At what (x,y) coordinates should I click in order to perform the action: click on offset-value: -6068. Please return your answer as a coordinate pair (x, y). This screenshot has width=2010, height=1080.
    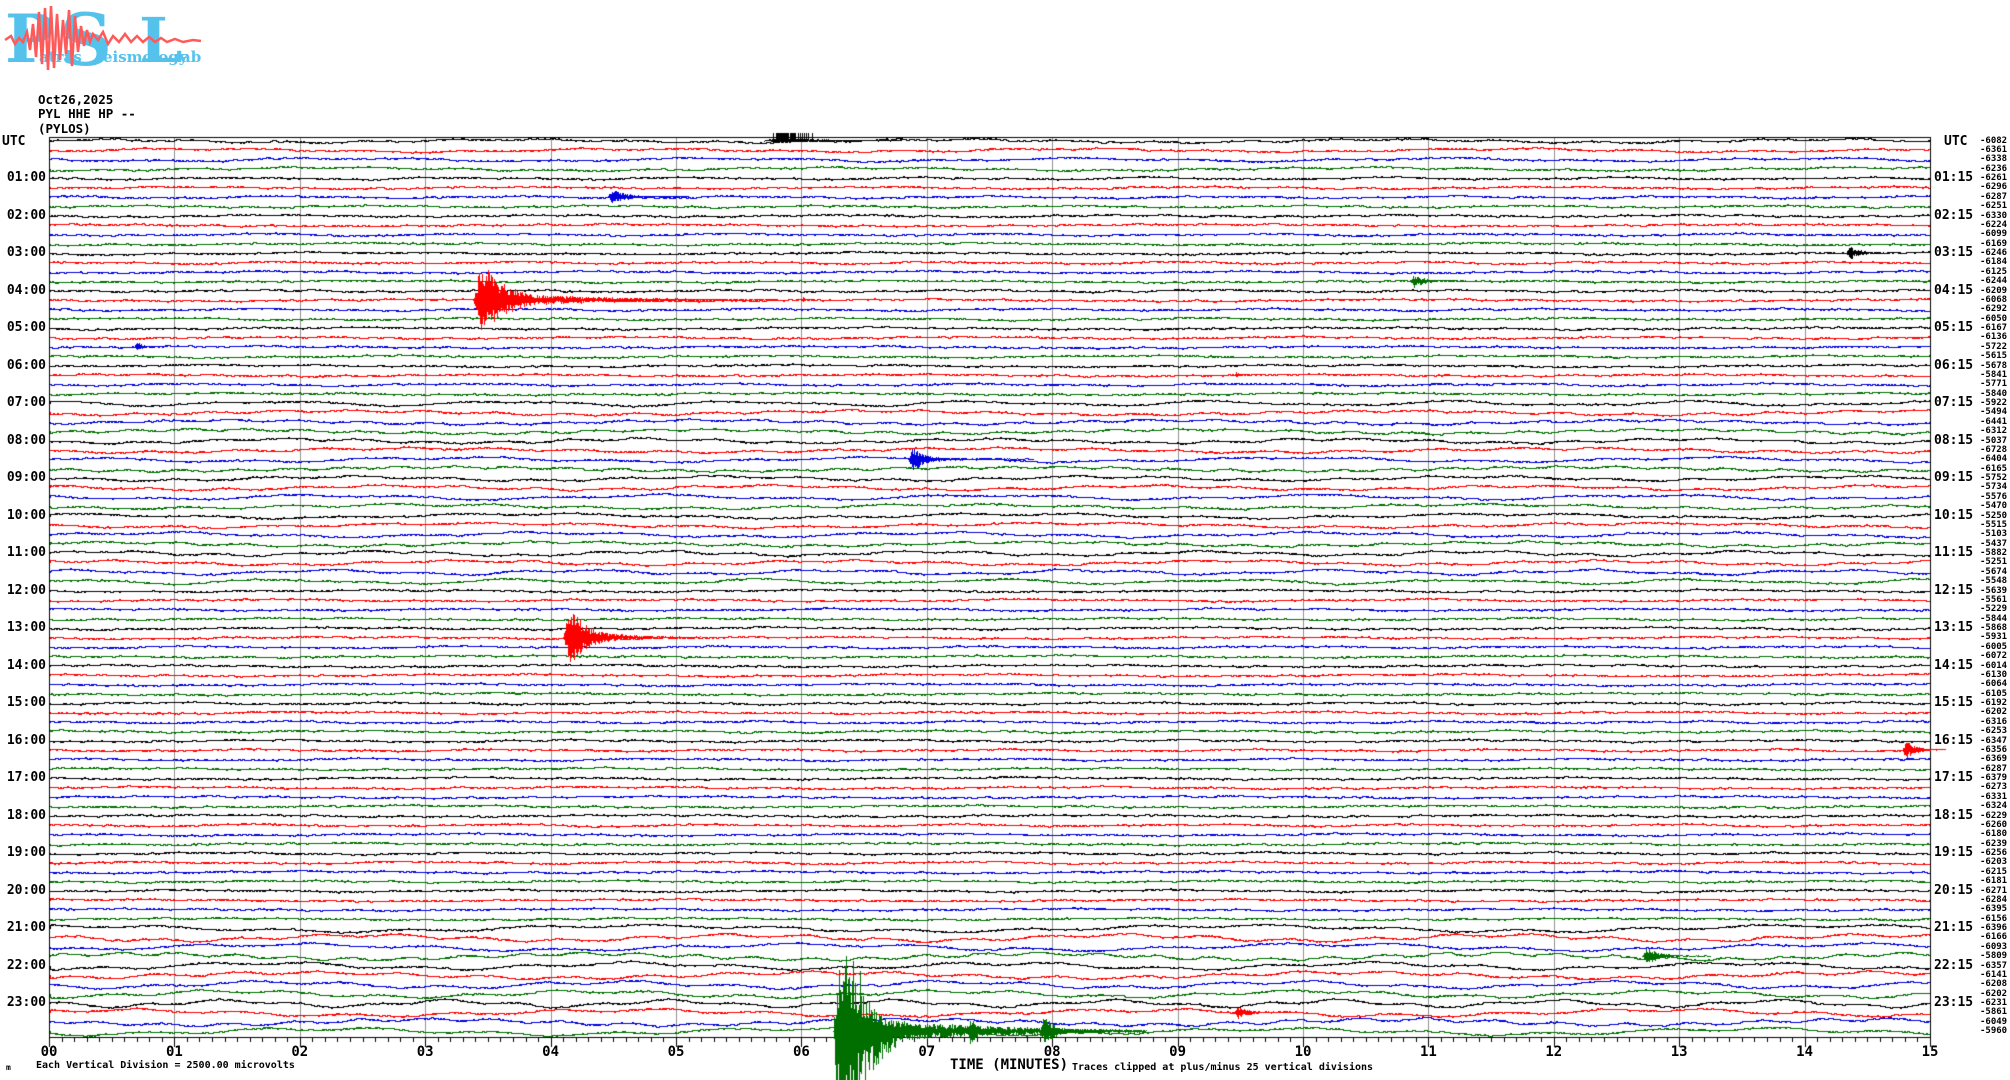
    Looking at the image, I should click on (1994, 299).